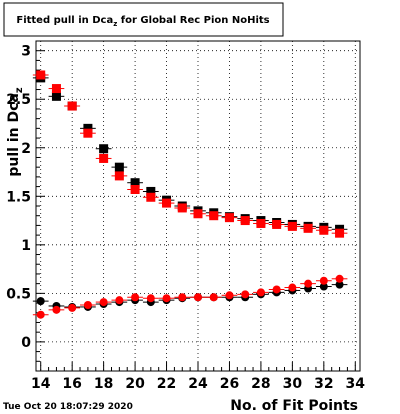  What do you see at coordinates (68, 407) in the screenshot?
I see `timestamp: Tue Oct 20 18:07:29 2020` at bounding box center [68, 407].